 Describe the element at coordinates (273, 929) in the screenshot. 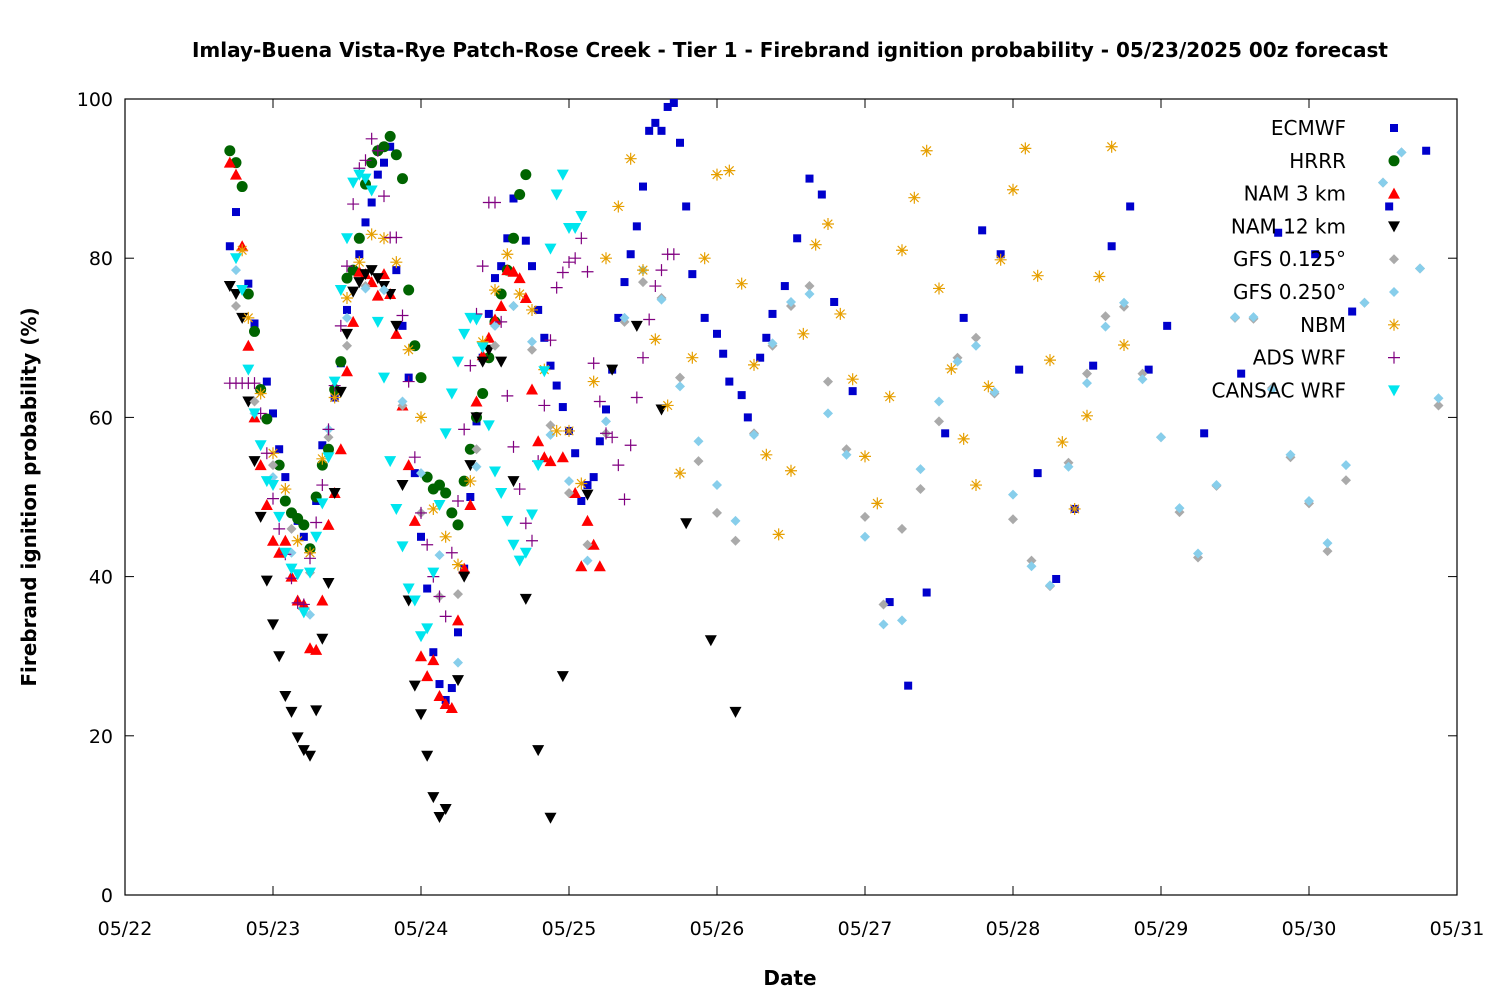

I see `x-tick-label: 05/23` at that location.